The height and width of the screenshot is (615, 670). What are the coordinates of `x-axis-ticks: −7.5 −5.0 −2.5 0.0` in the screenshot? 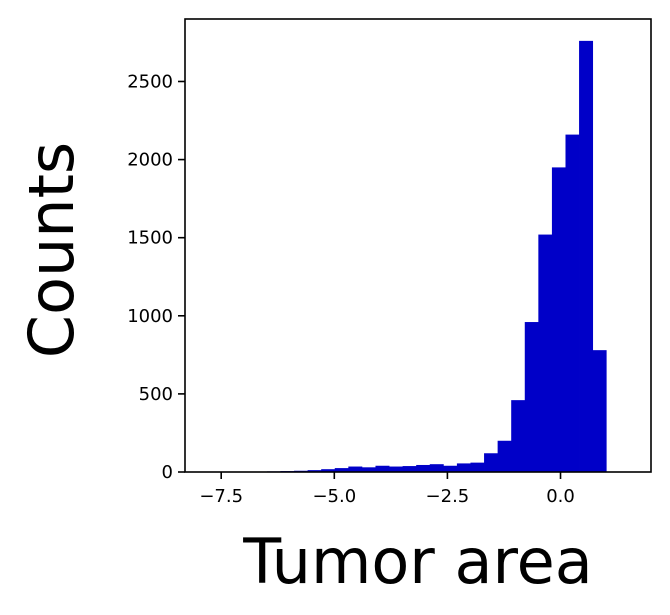 It's located at (387, 489).